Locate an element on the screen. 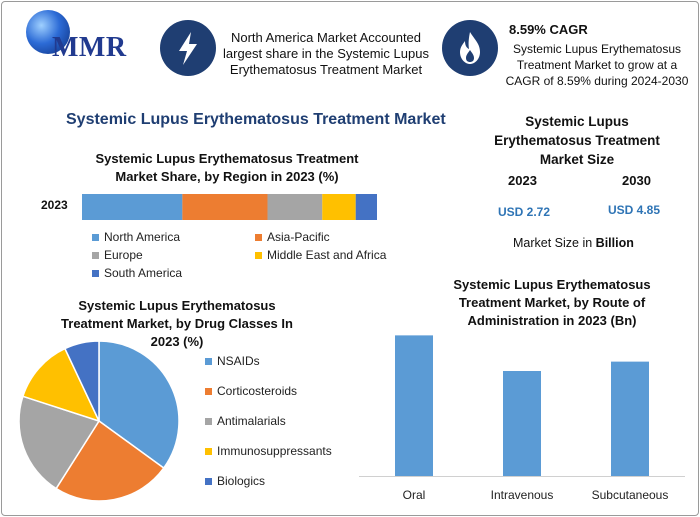 This screenshot has width=700, height=517. cagr-title: 8.59% CAGR is located at coordinates (548, 29).